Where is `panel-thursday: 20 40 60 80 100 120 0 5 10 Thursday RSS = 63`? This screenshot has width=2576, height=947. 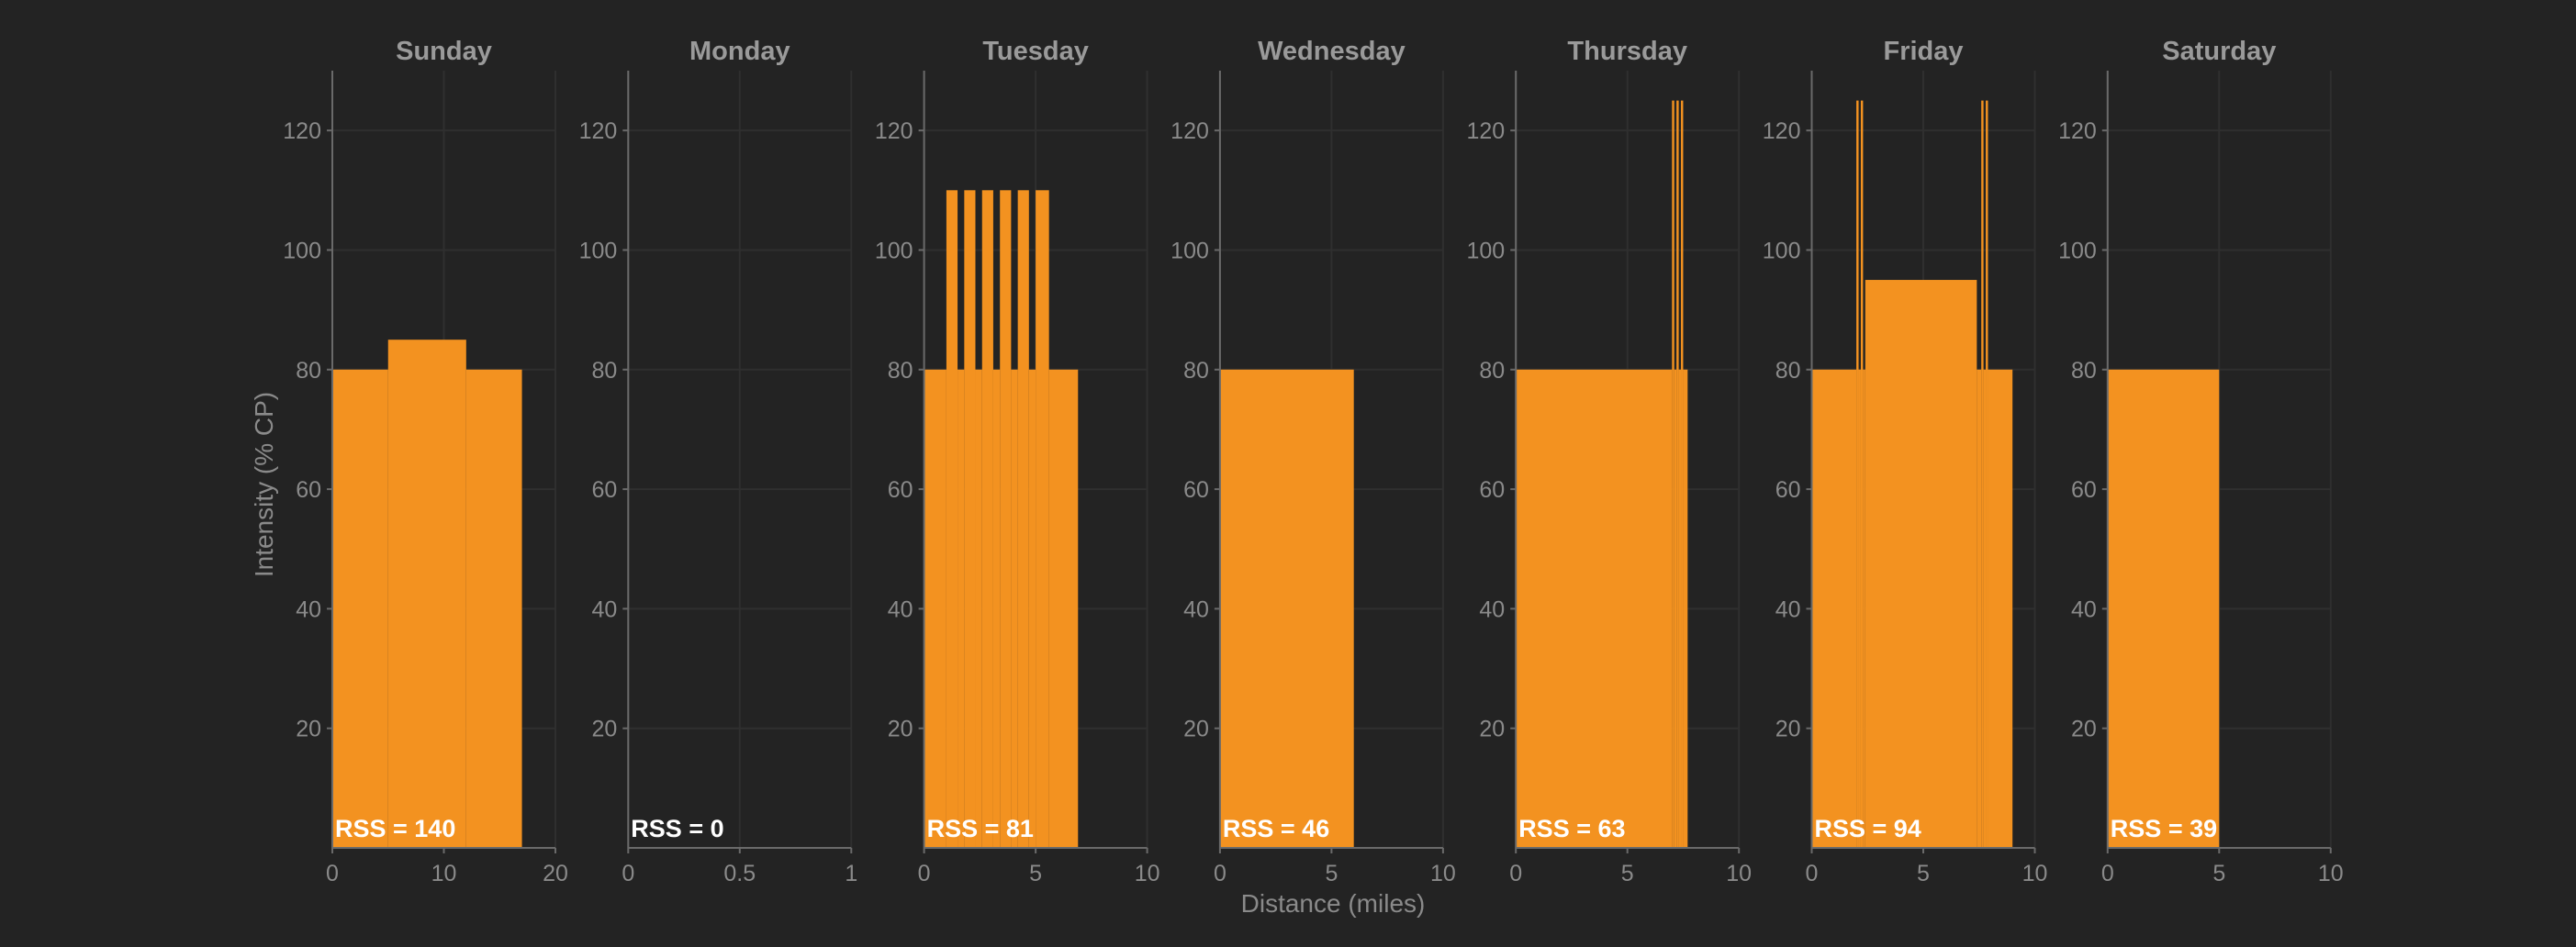
panel-thursday: 20 40 60 80 100 120 0 5 10 Thursday RSS = 63 is located at coordinates (1609, 461).